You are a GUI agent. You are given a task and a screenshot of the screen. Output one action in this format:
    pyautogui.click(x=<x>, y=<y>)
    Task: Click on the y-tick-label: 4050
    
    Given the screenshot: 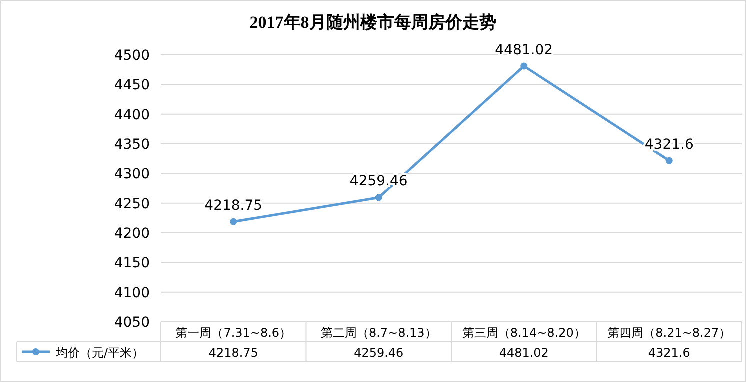 What is the action you would take?
    pyautogui.click(x=132, y=323)
    